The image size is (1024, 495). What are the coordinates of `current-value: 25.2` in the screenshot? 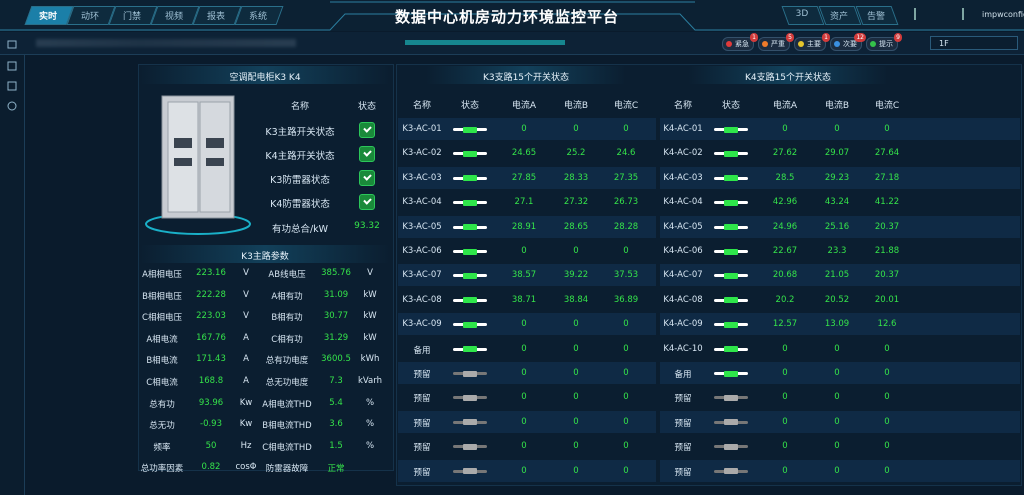 It's located at (576, 153).